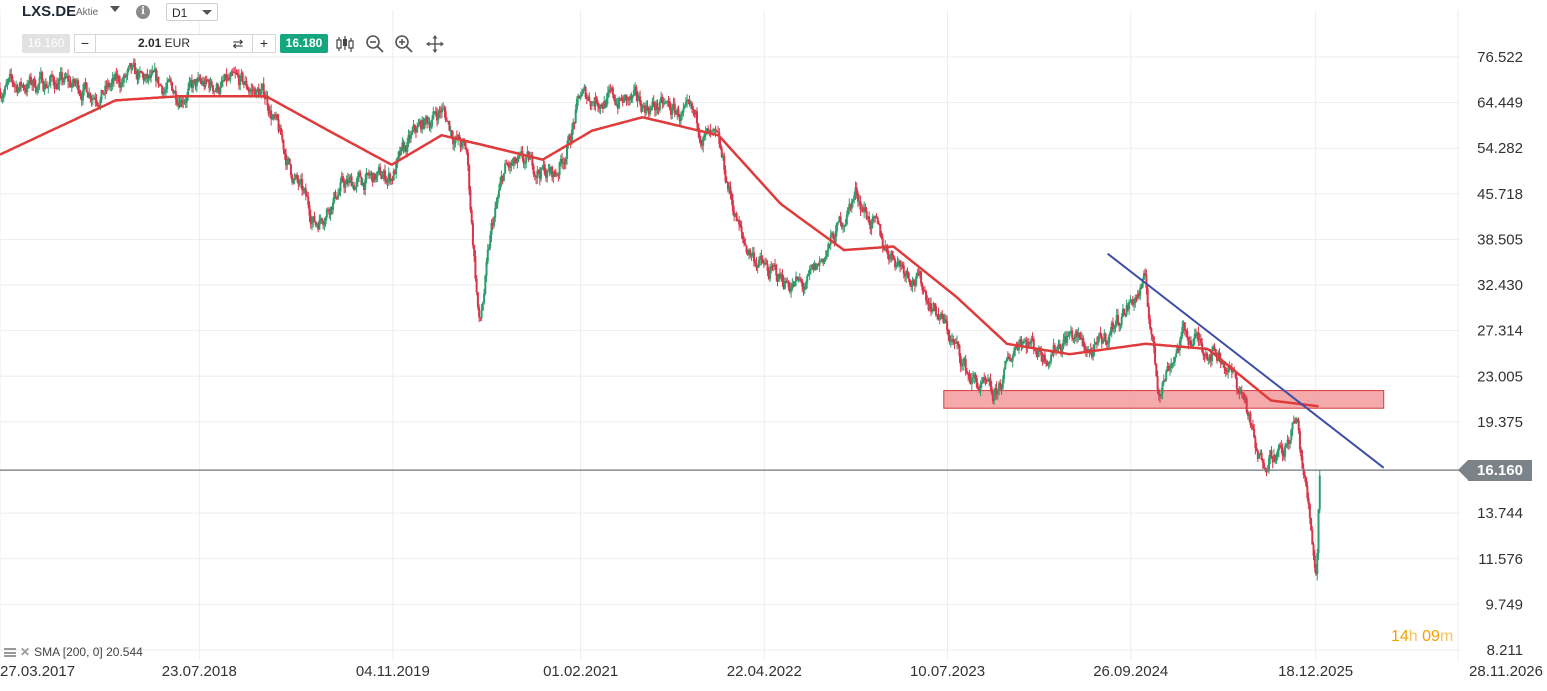 The width and height of the screenshot is (1547, 691). I want to click on symbol-name: LXS.DE, so click(49, 11).